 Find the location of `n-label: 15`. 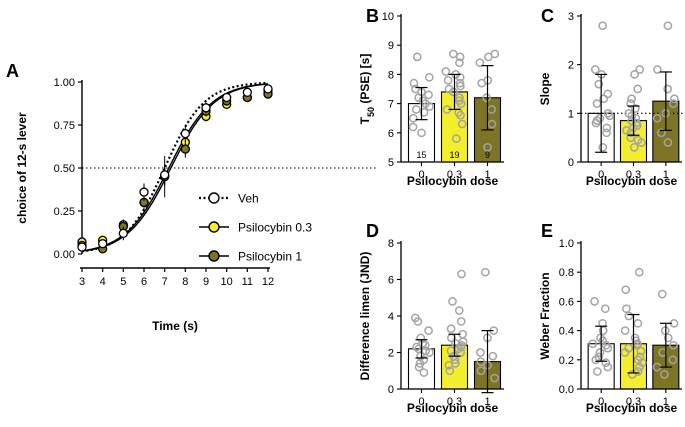

n-label: 15 is located at coordinates (421, 155).